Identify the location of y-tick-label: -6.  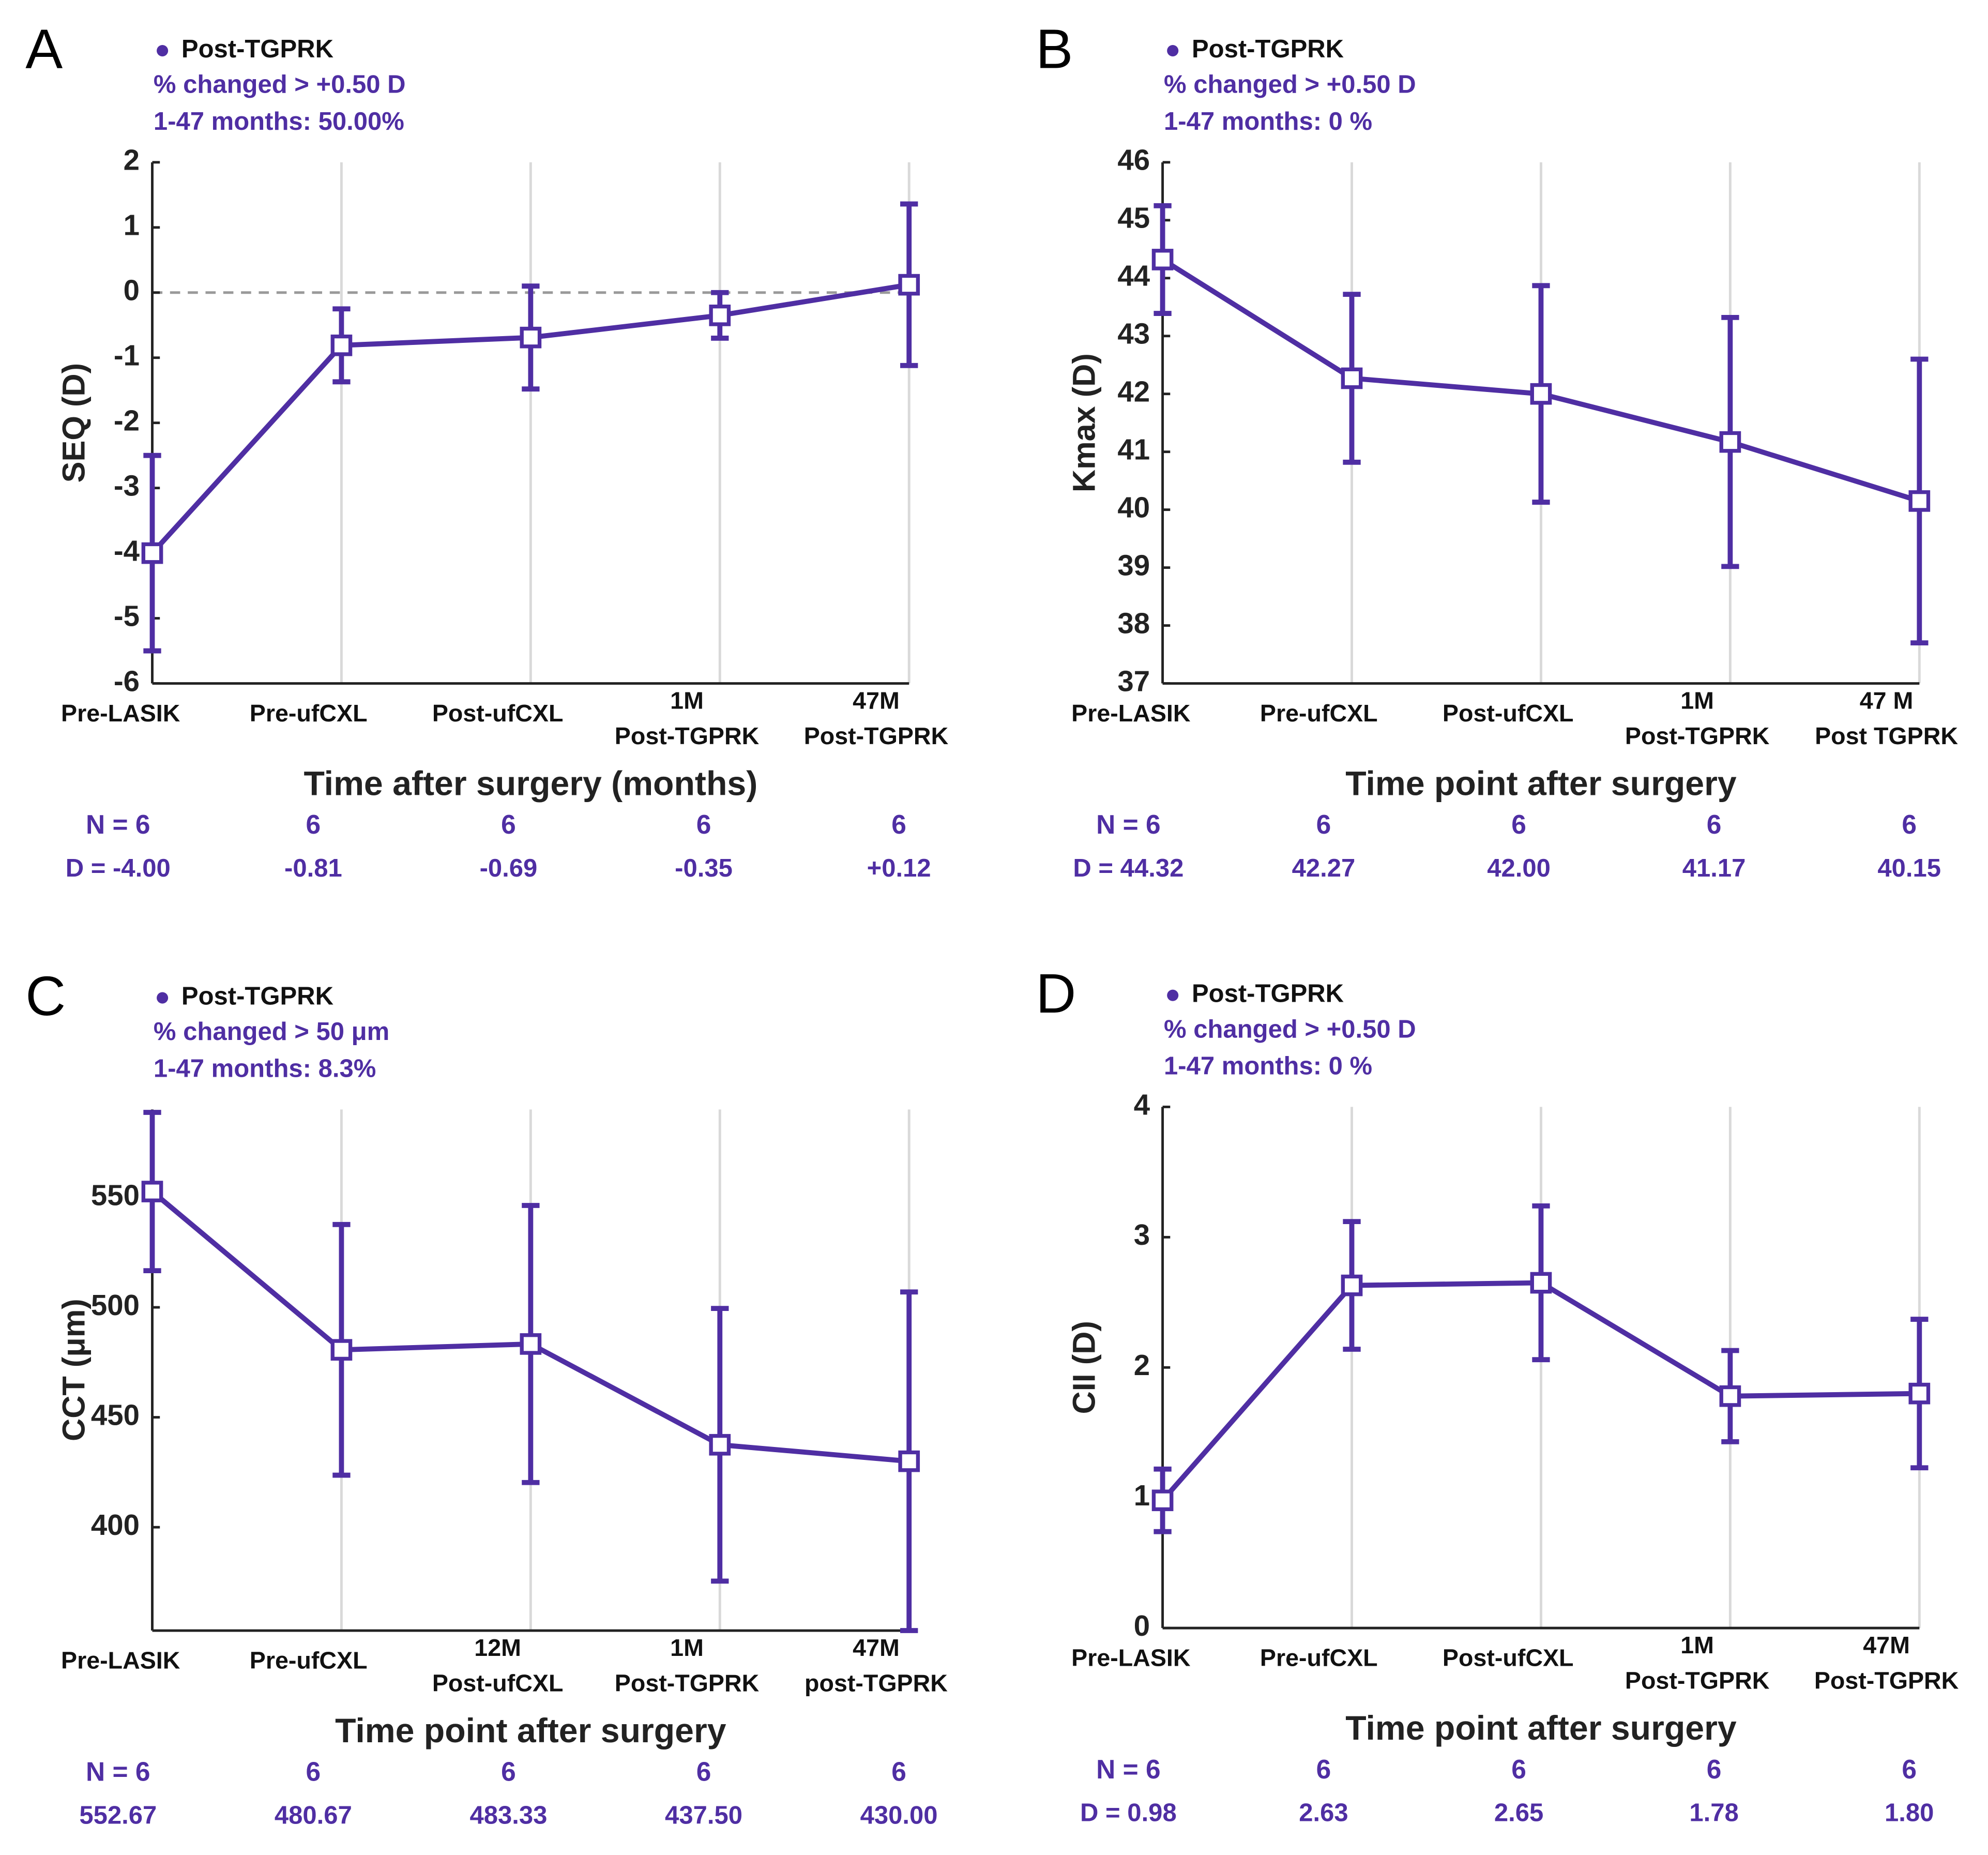
(127, 681).